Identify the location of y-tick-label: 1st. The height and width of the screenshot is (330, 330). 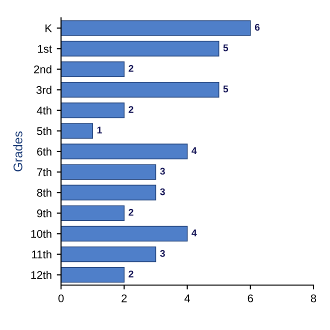
(45, 49).